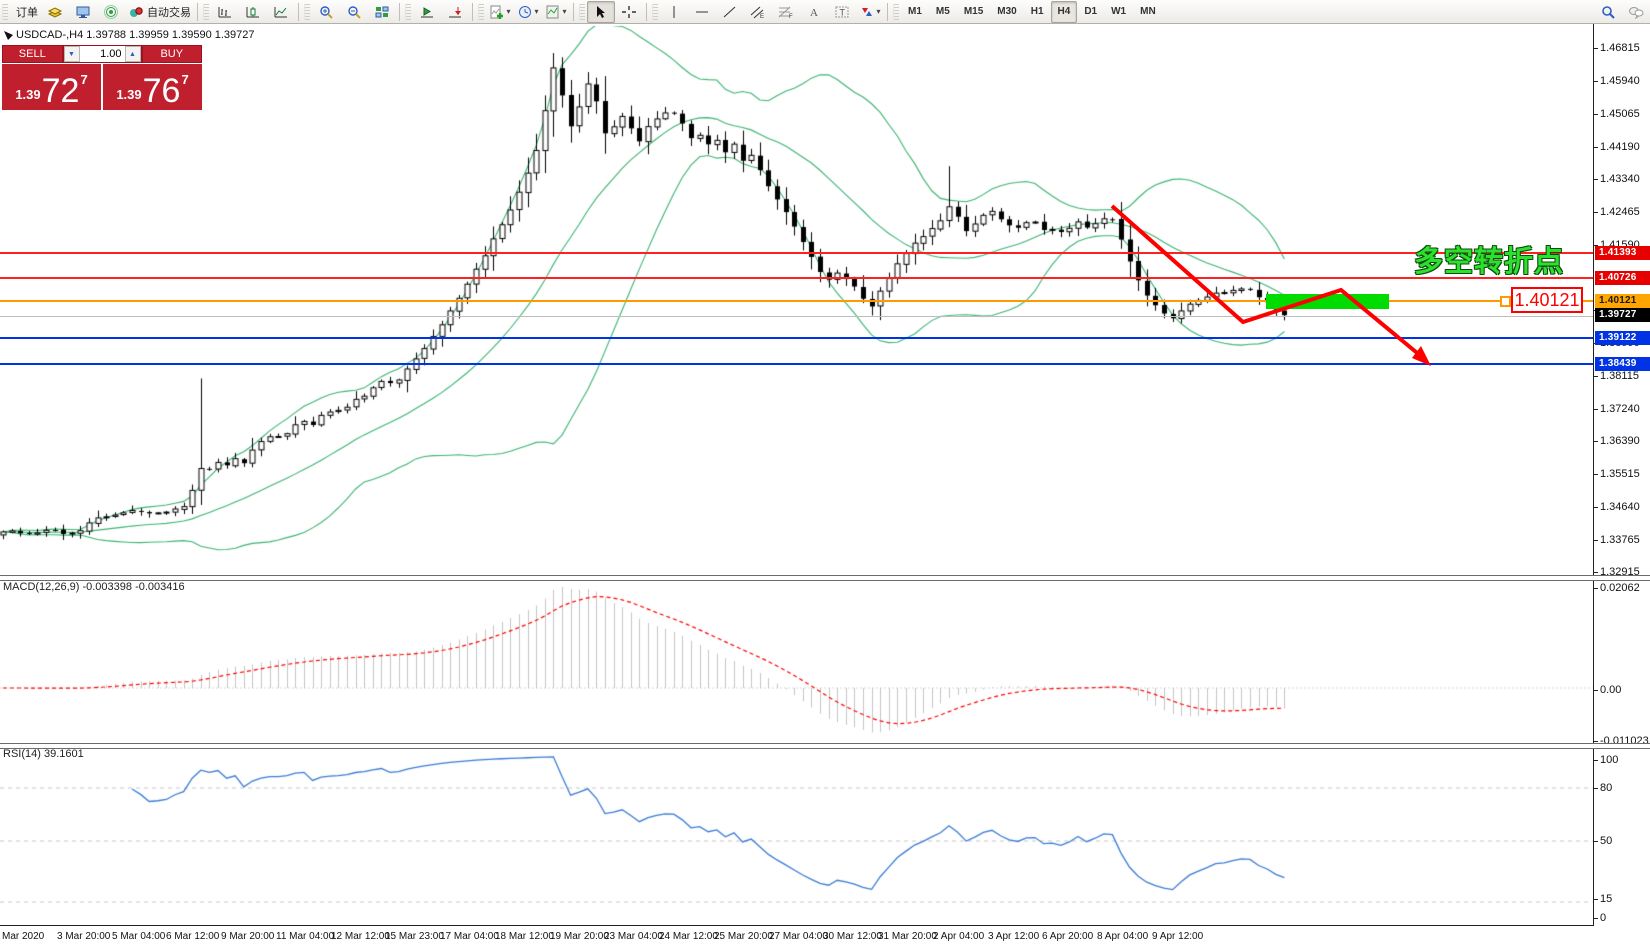  I want to click on bar-chart-button, so click(225, 12).